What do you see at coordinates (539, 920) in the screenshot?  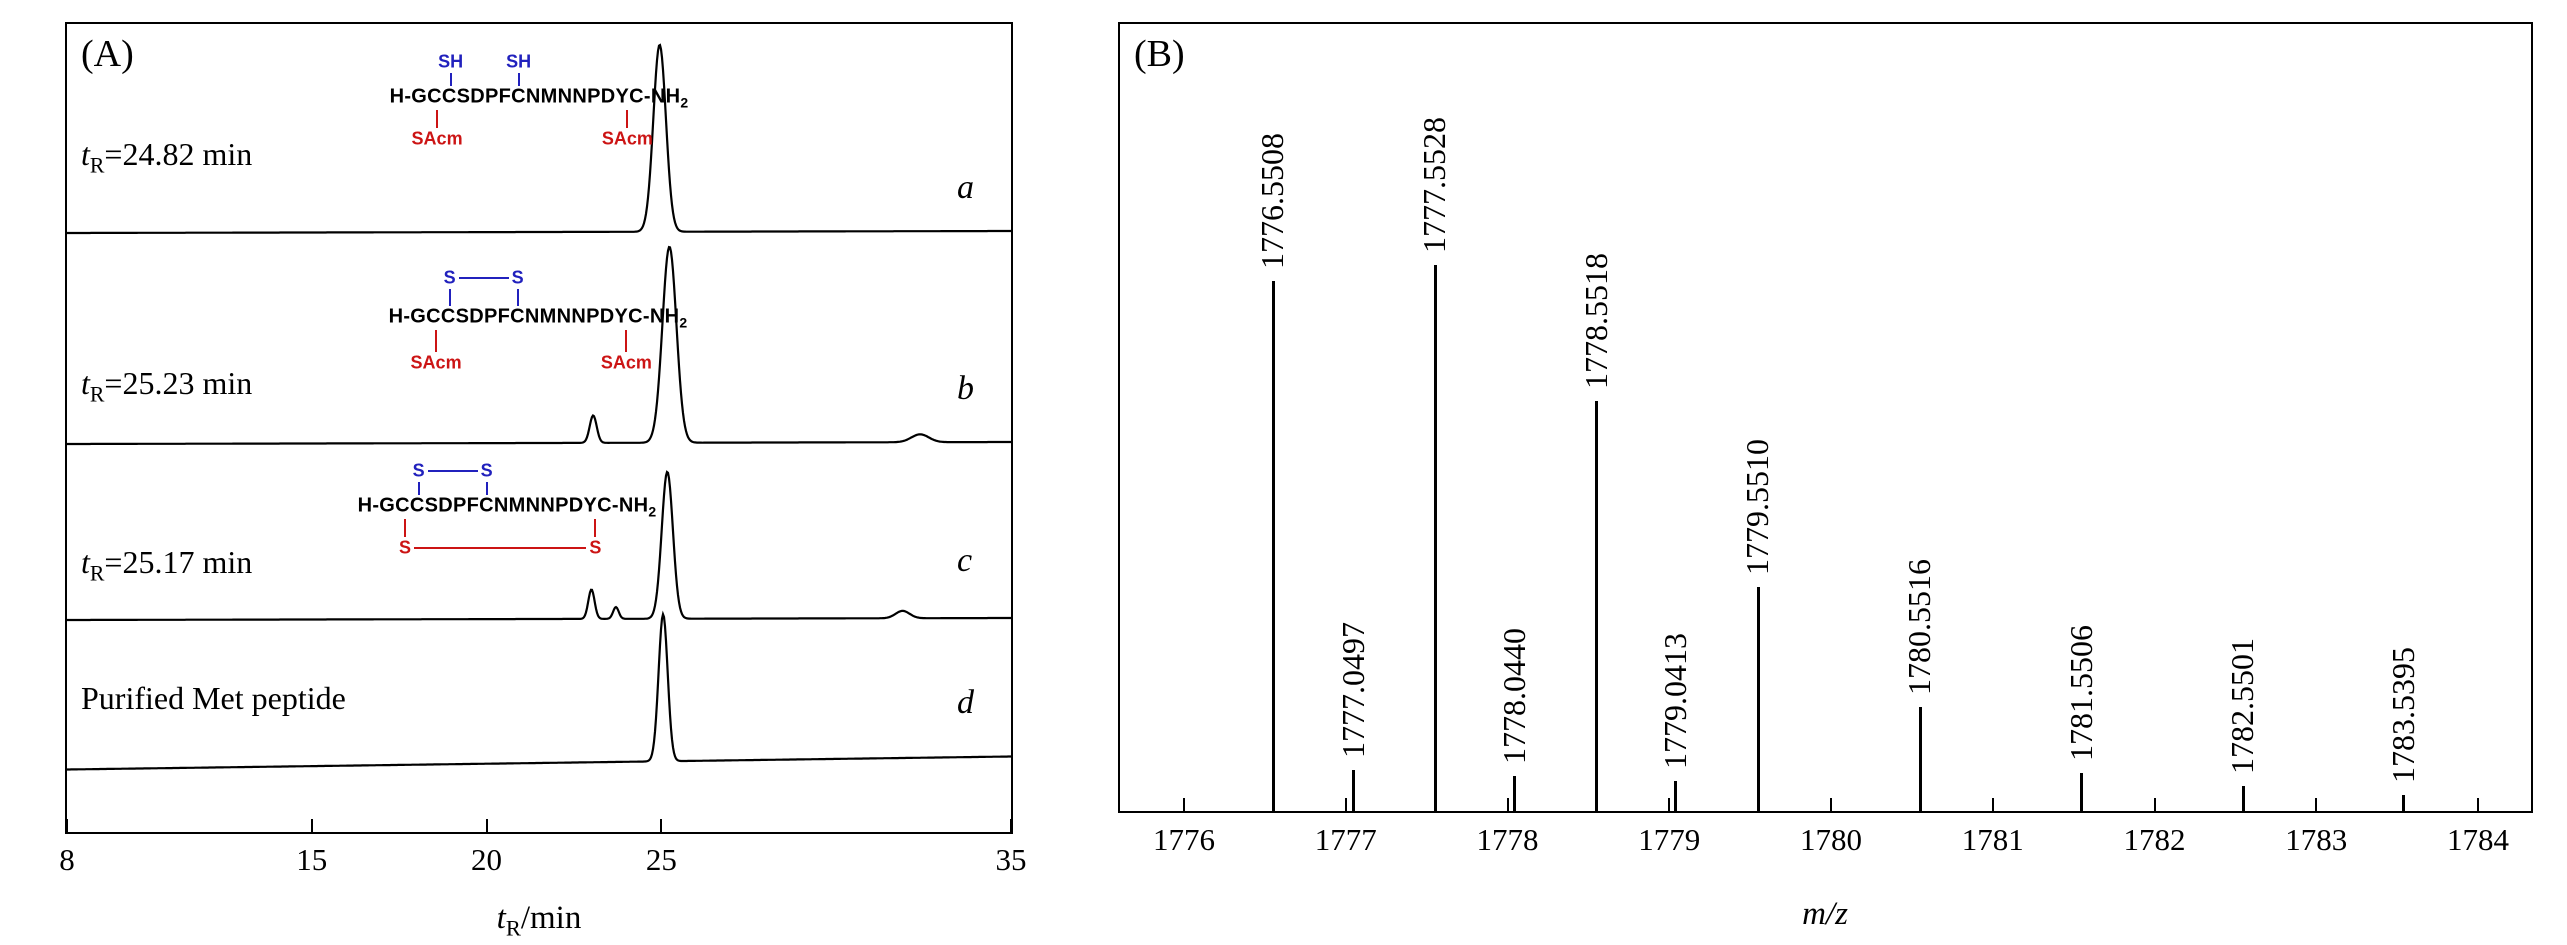 I see `panel-a-xaxis-title: tR/min` at bounding box center [539, 920].